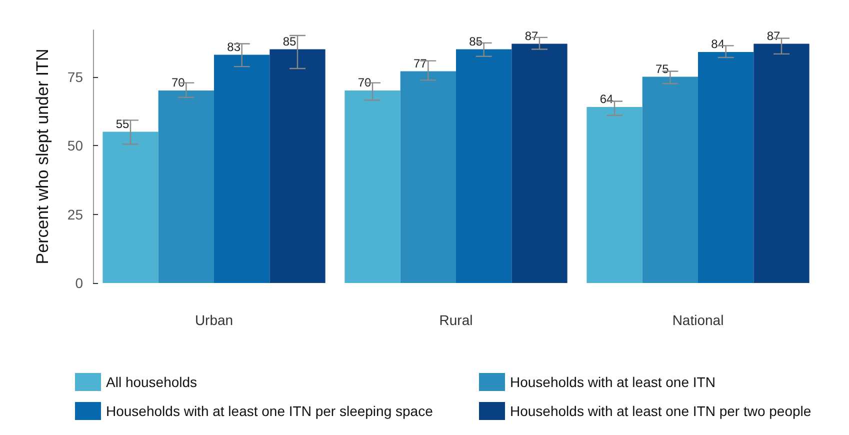 The width and height of the screenshot is (849, 435). What do you see at coordinates (420, 63) in the screenshot?
I see `data-label: 77` at bounding box center [420, 63].